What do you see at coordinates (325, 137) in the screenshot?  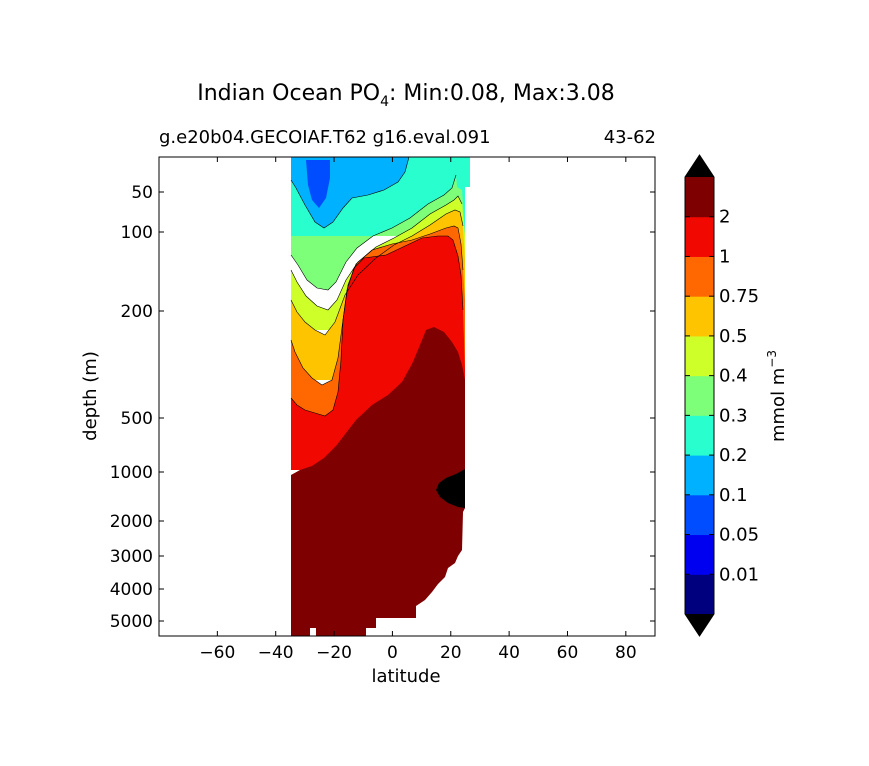 I see `chart-subtitle-left: g.e20b04.GECOIAF.T62 g16.eval.091` at bounding box center [325, 137].